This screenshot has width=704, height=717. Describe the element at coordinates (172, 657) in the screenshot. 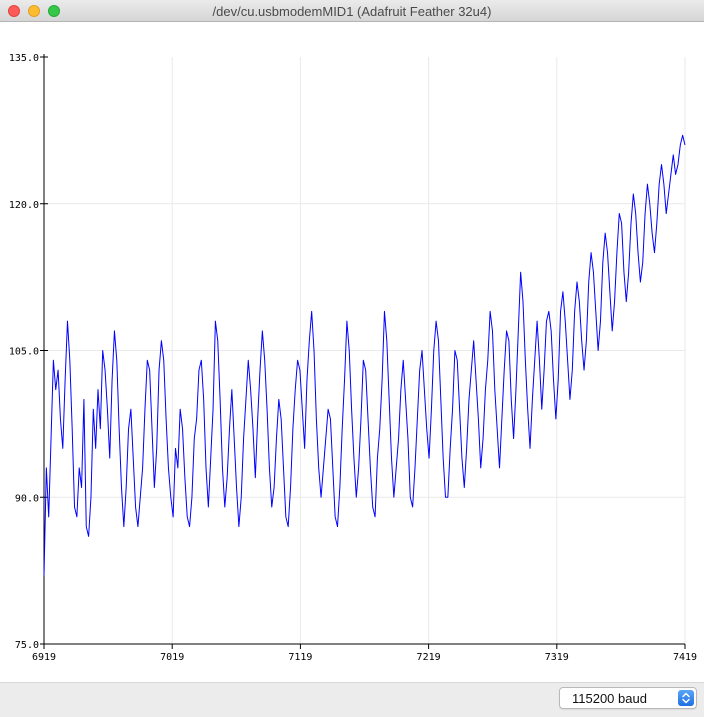

I see `x-tick-label: 7019` at that location.